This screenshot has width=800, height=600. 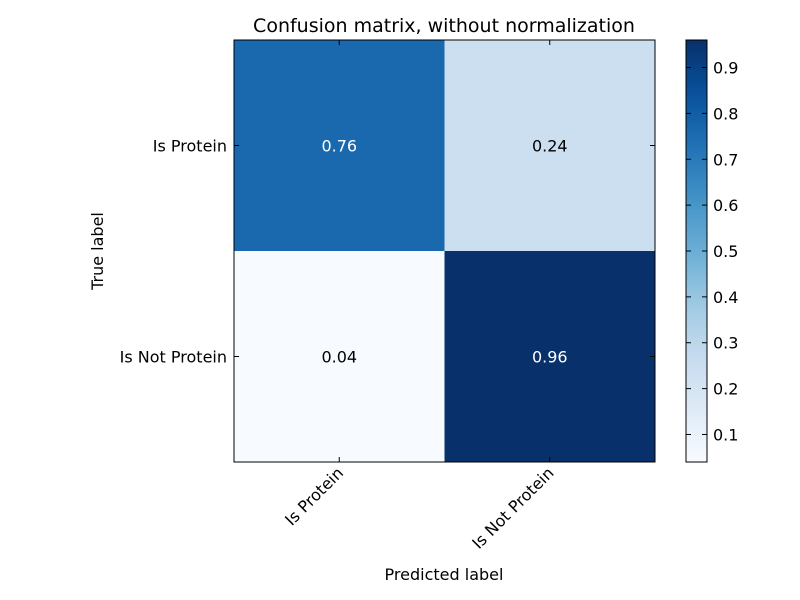 What do you see at coordinates (97, 251) in the screenshot?
I see `y-axis-label: True label` at bounding box center [97, 251].